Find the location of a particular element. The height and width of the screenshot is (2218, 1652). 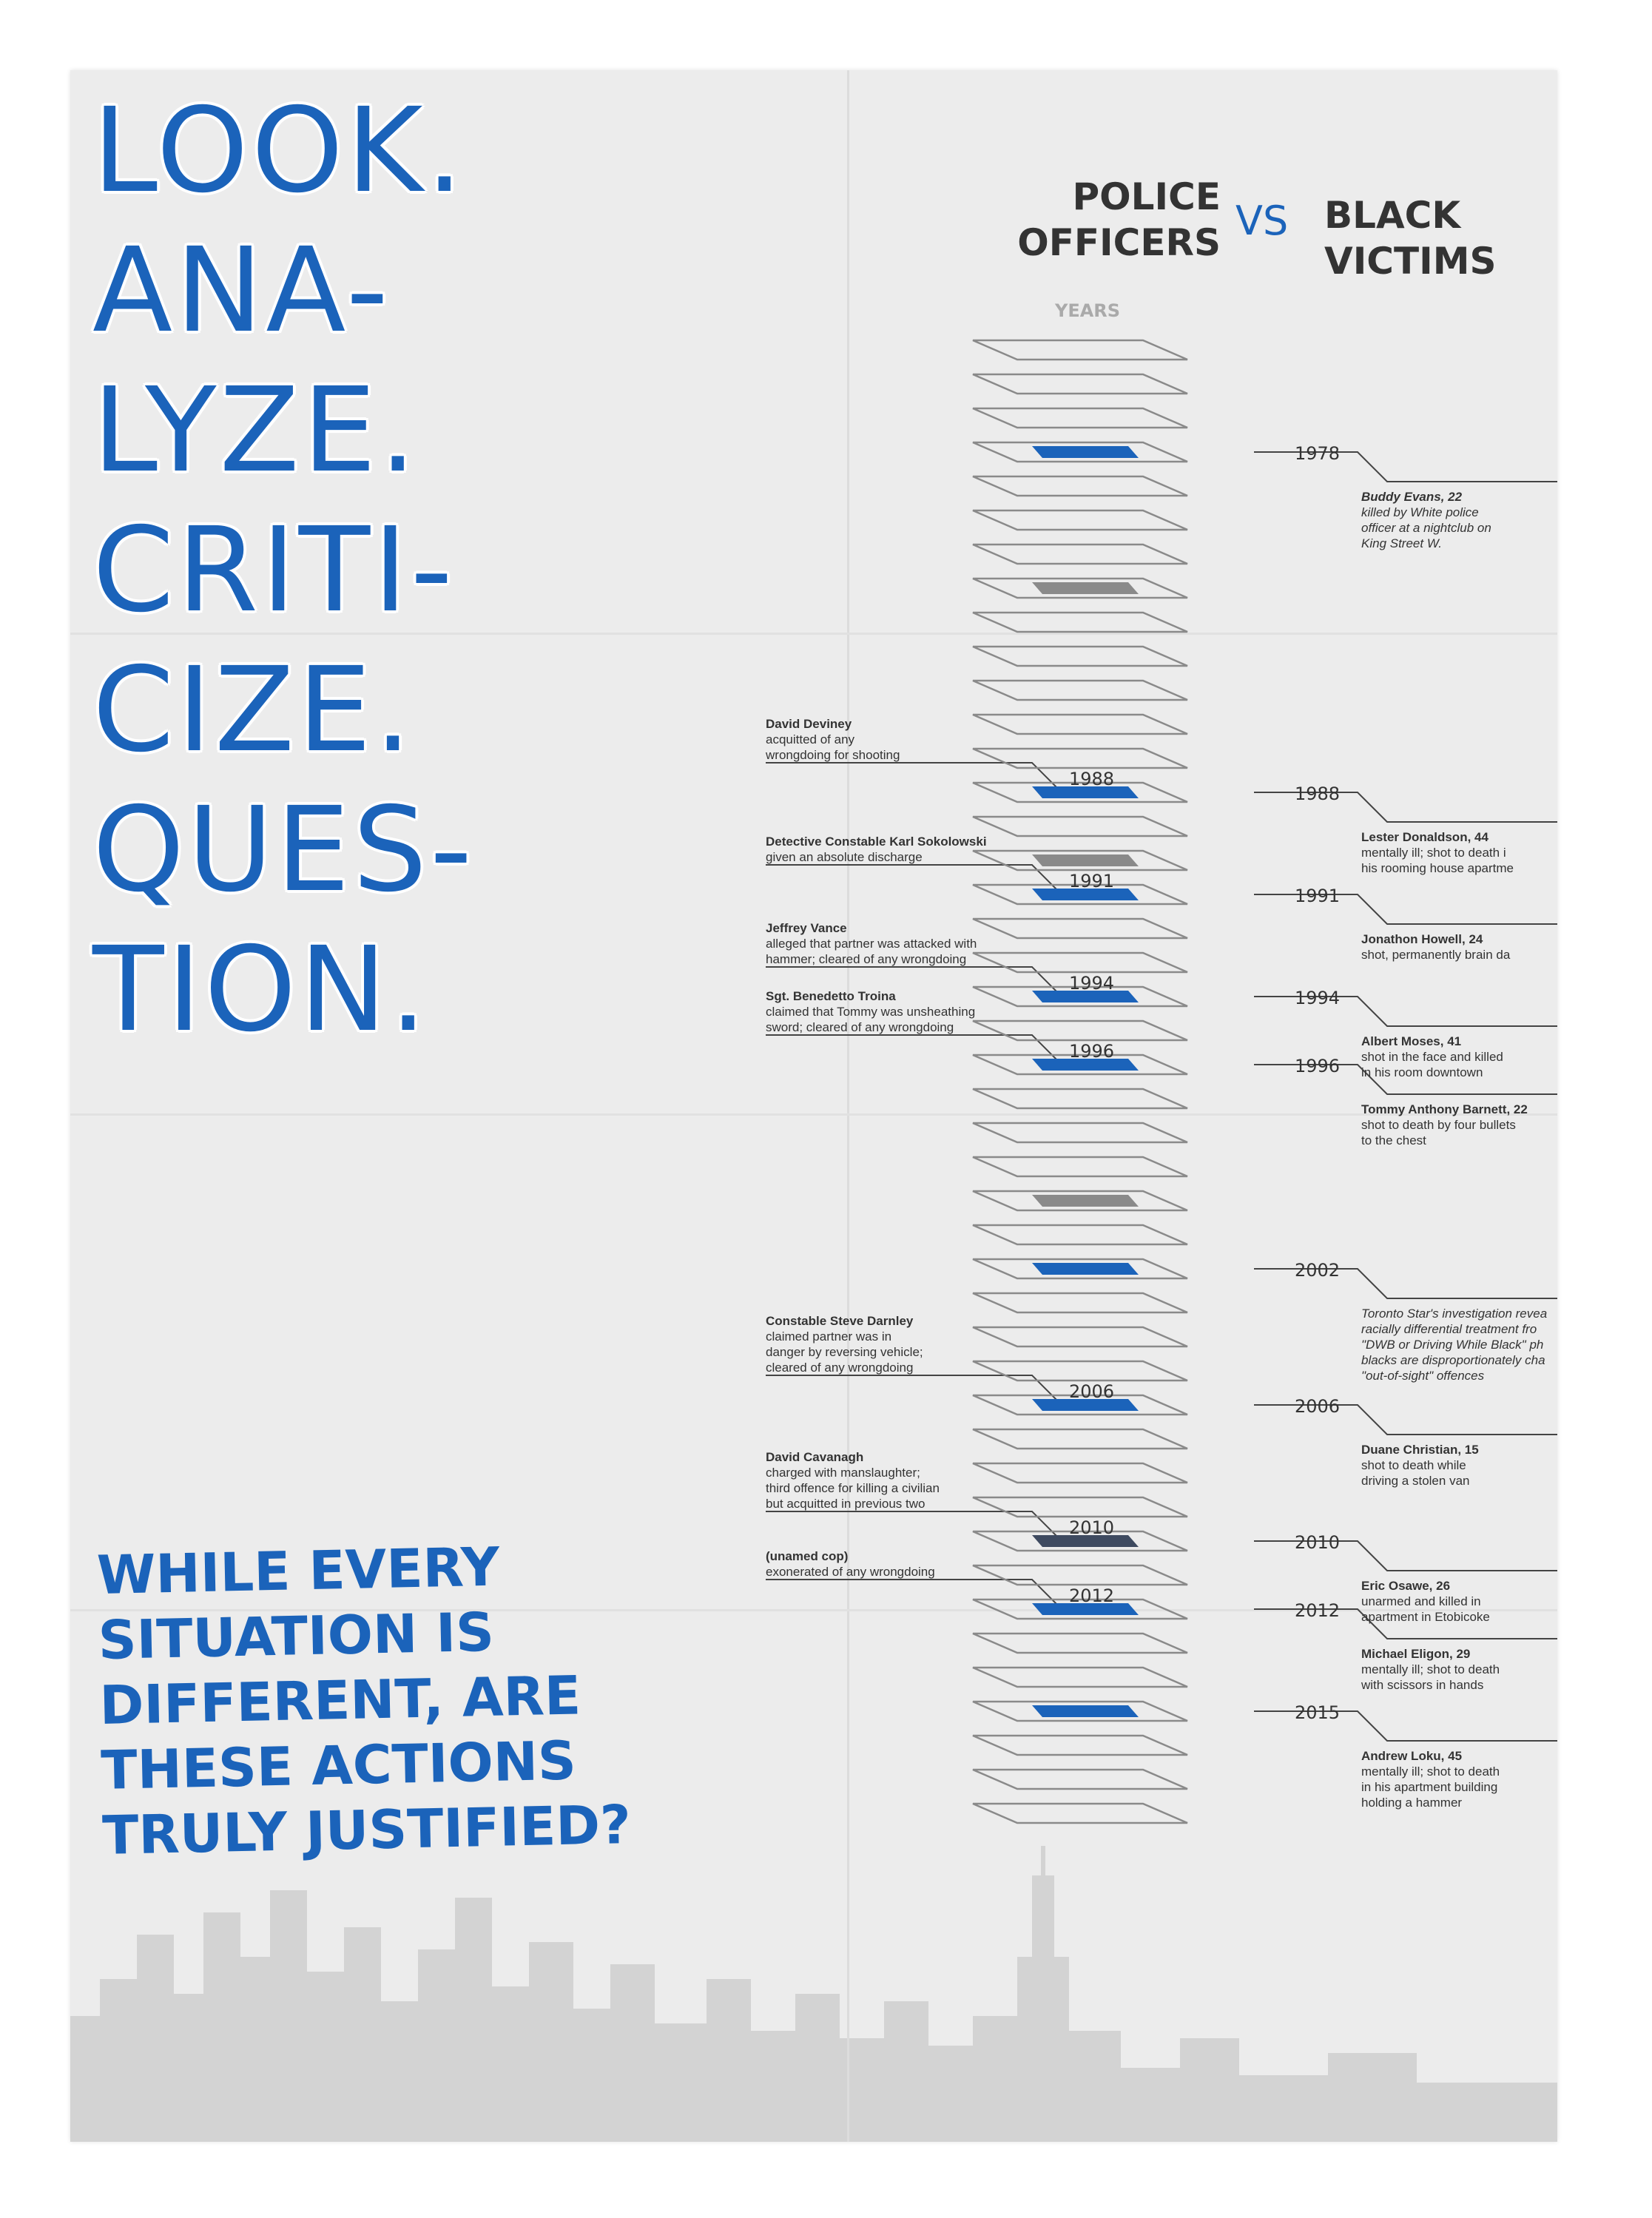

officer-year: 2012 is located at coordinates (1092, 1595).